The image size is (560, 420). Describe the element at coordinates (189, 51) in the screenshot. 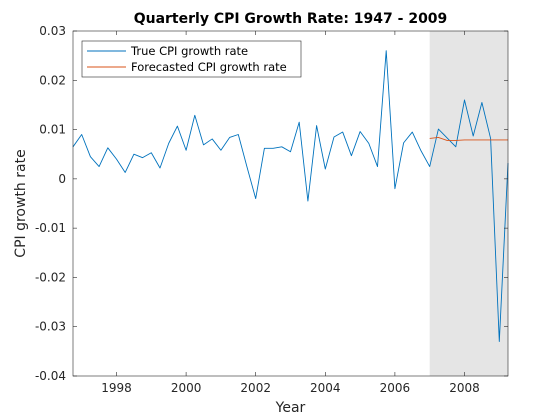

I see `legend-label-true-cpi: True CPI growth rate` at that location.